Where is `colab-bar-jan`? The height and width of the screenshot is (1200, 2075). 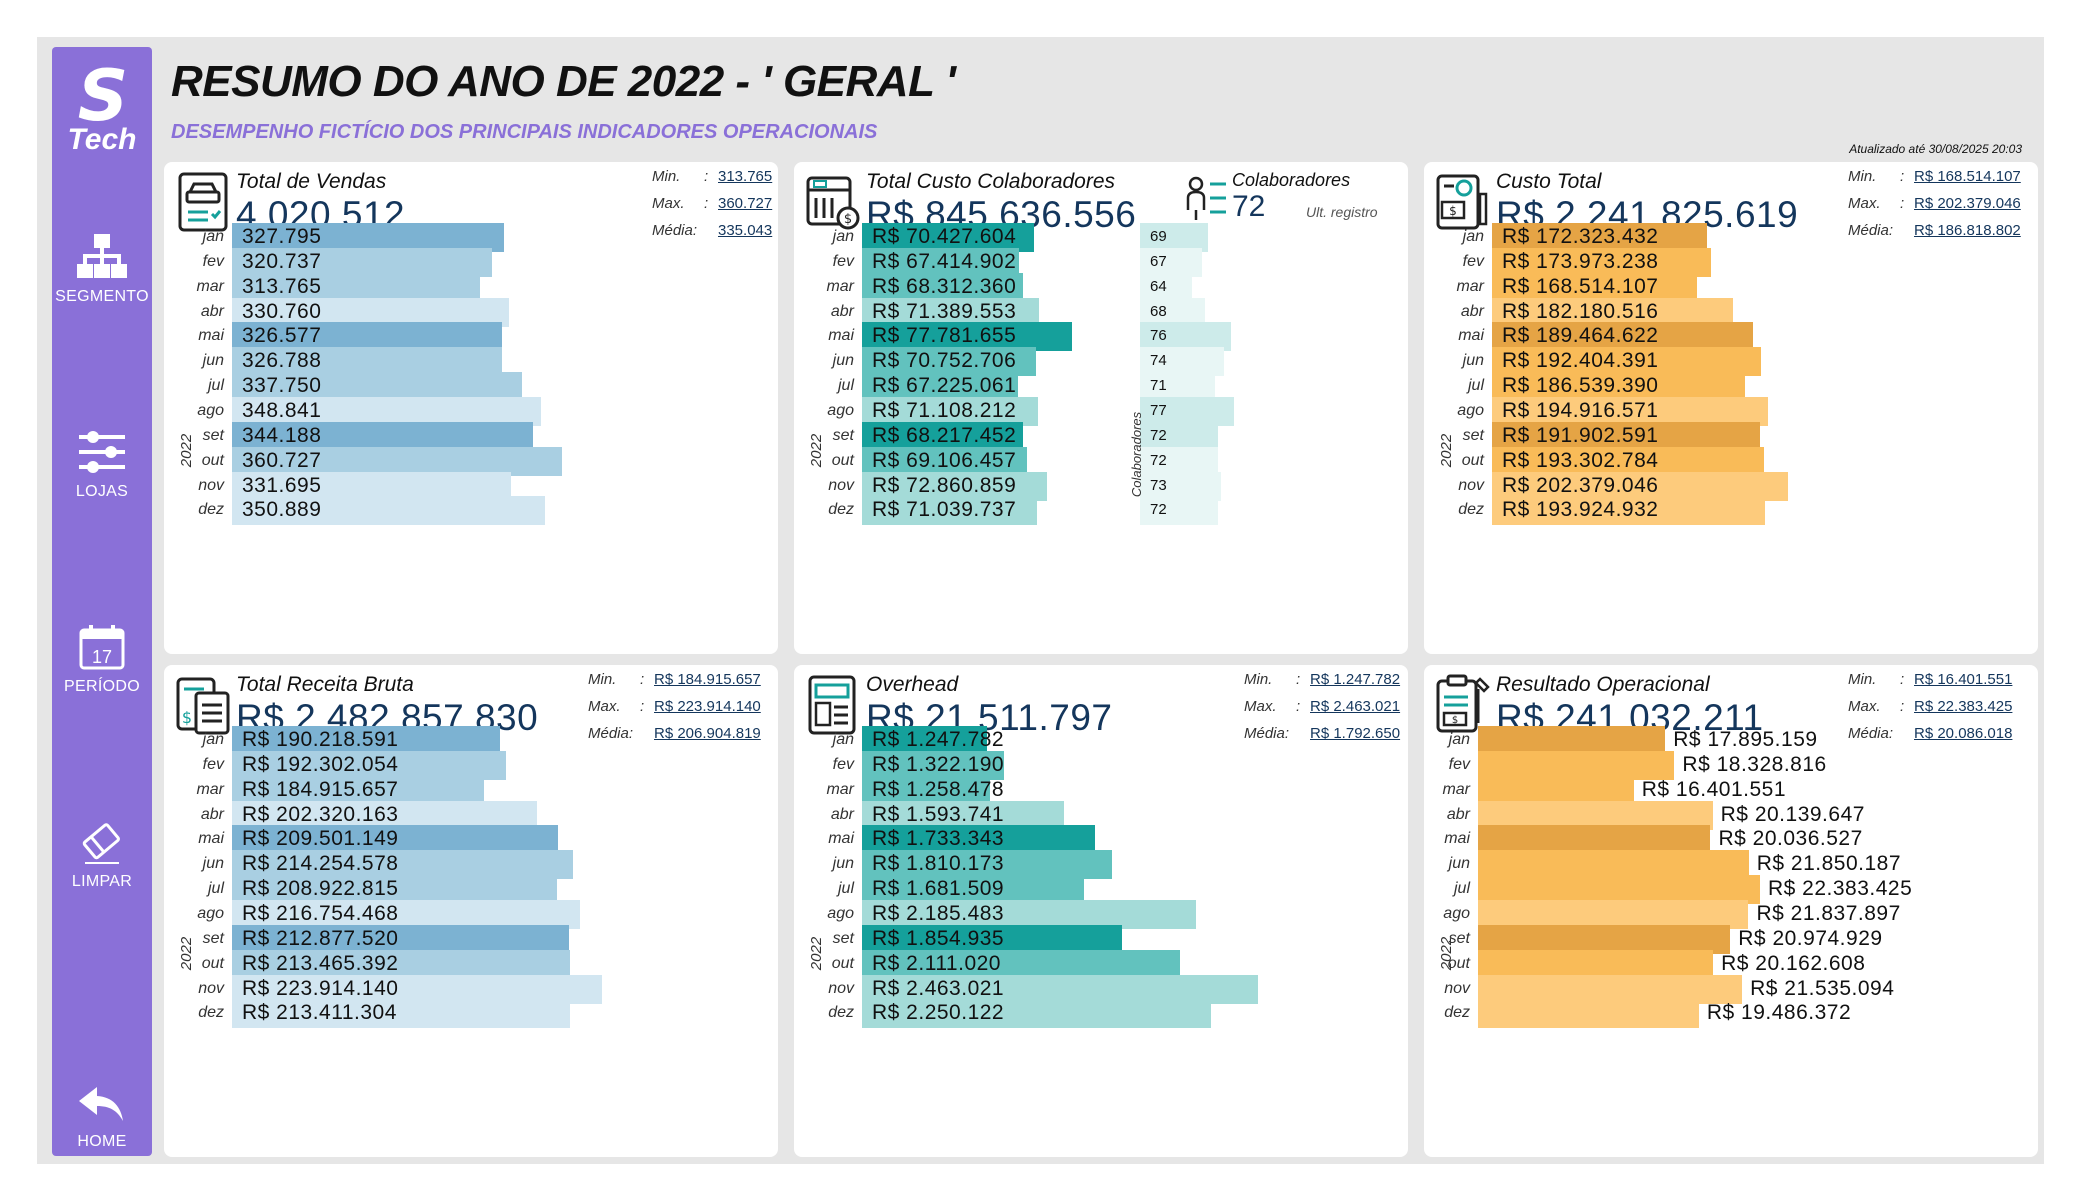
colab-bar-jan is located at coordinates (1174, 237).